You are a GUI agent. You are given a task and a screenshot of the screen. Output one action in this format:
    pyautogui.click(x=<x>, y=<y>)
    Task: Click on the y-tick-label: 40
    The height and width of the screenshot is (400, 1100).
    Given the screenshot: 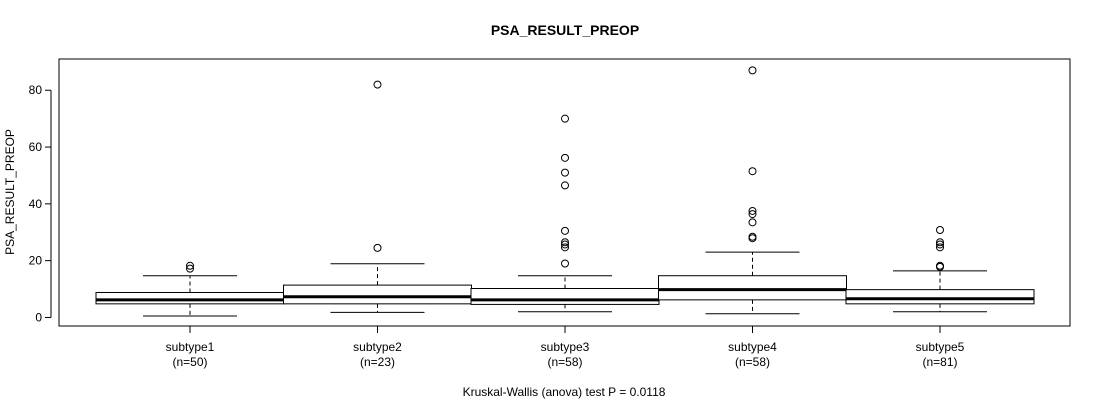 What is the action you would take?
    pyautogui.click(x=36, y=204)
    